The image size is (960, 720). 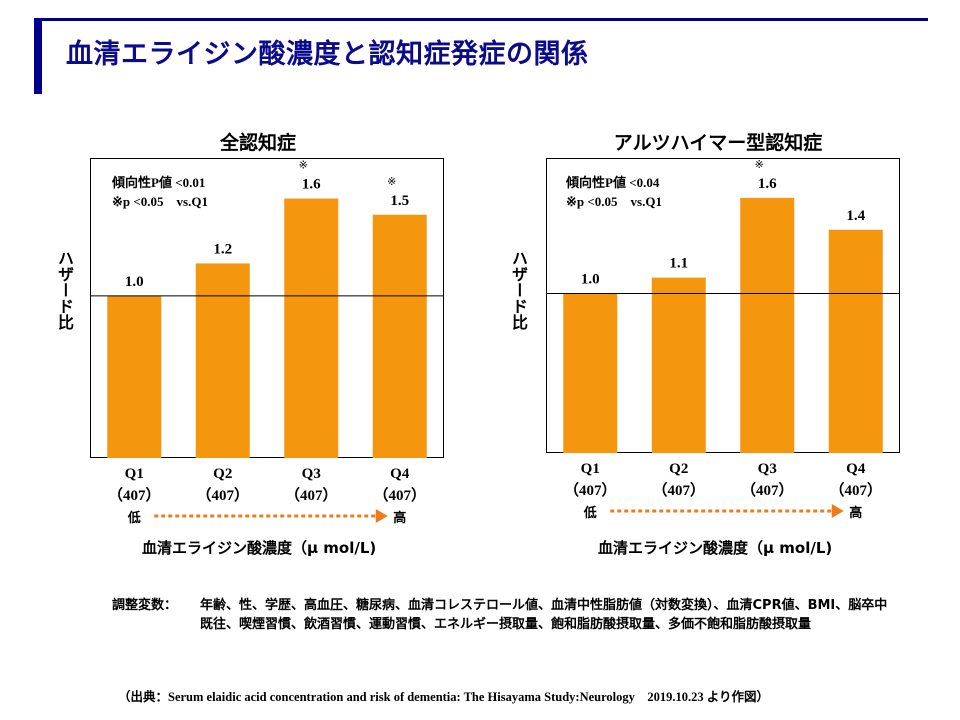 I want to click on value-label-right-q3: 1.6, so click(x=767, y=184).